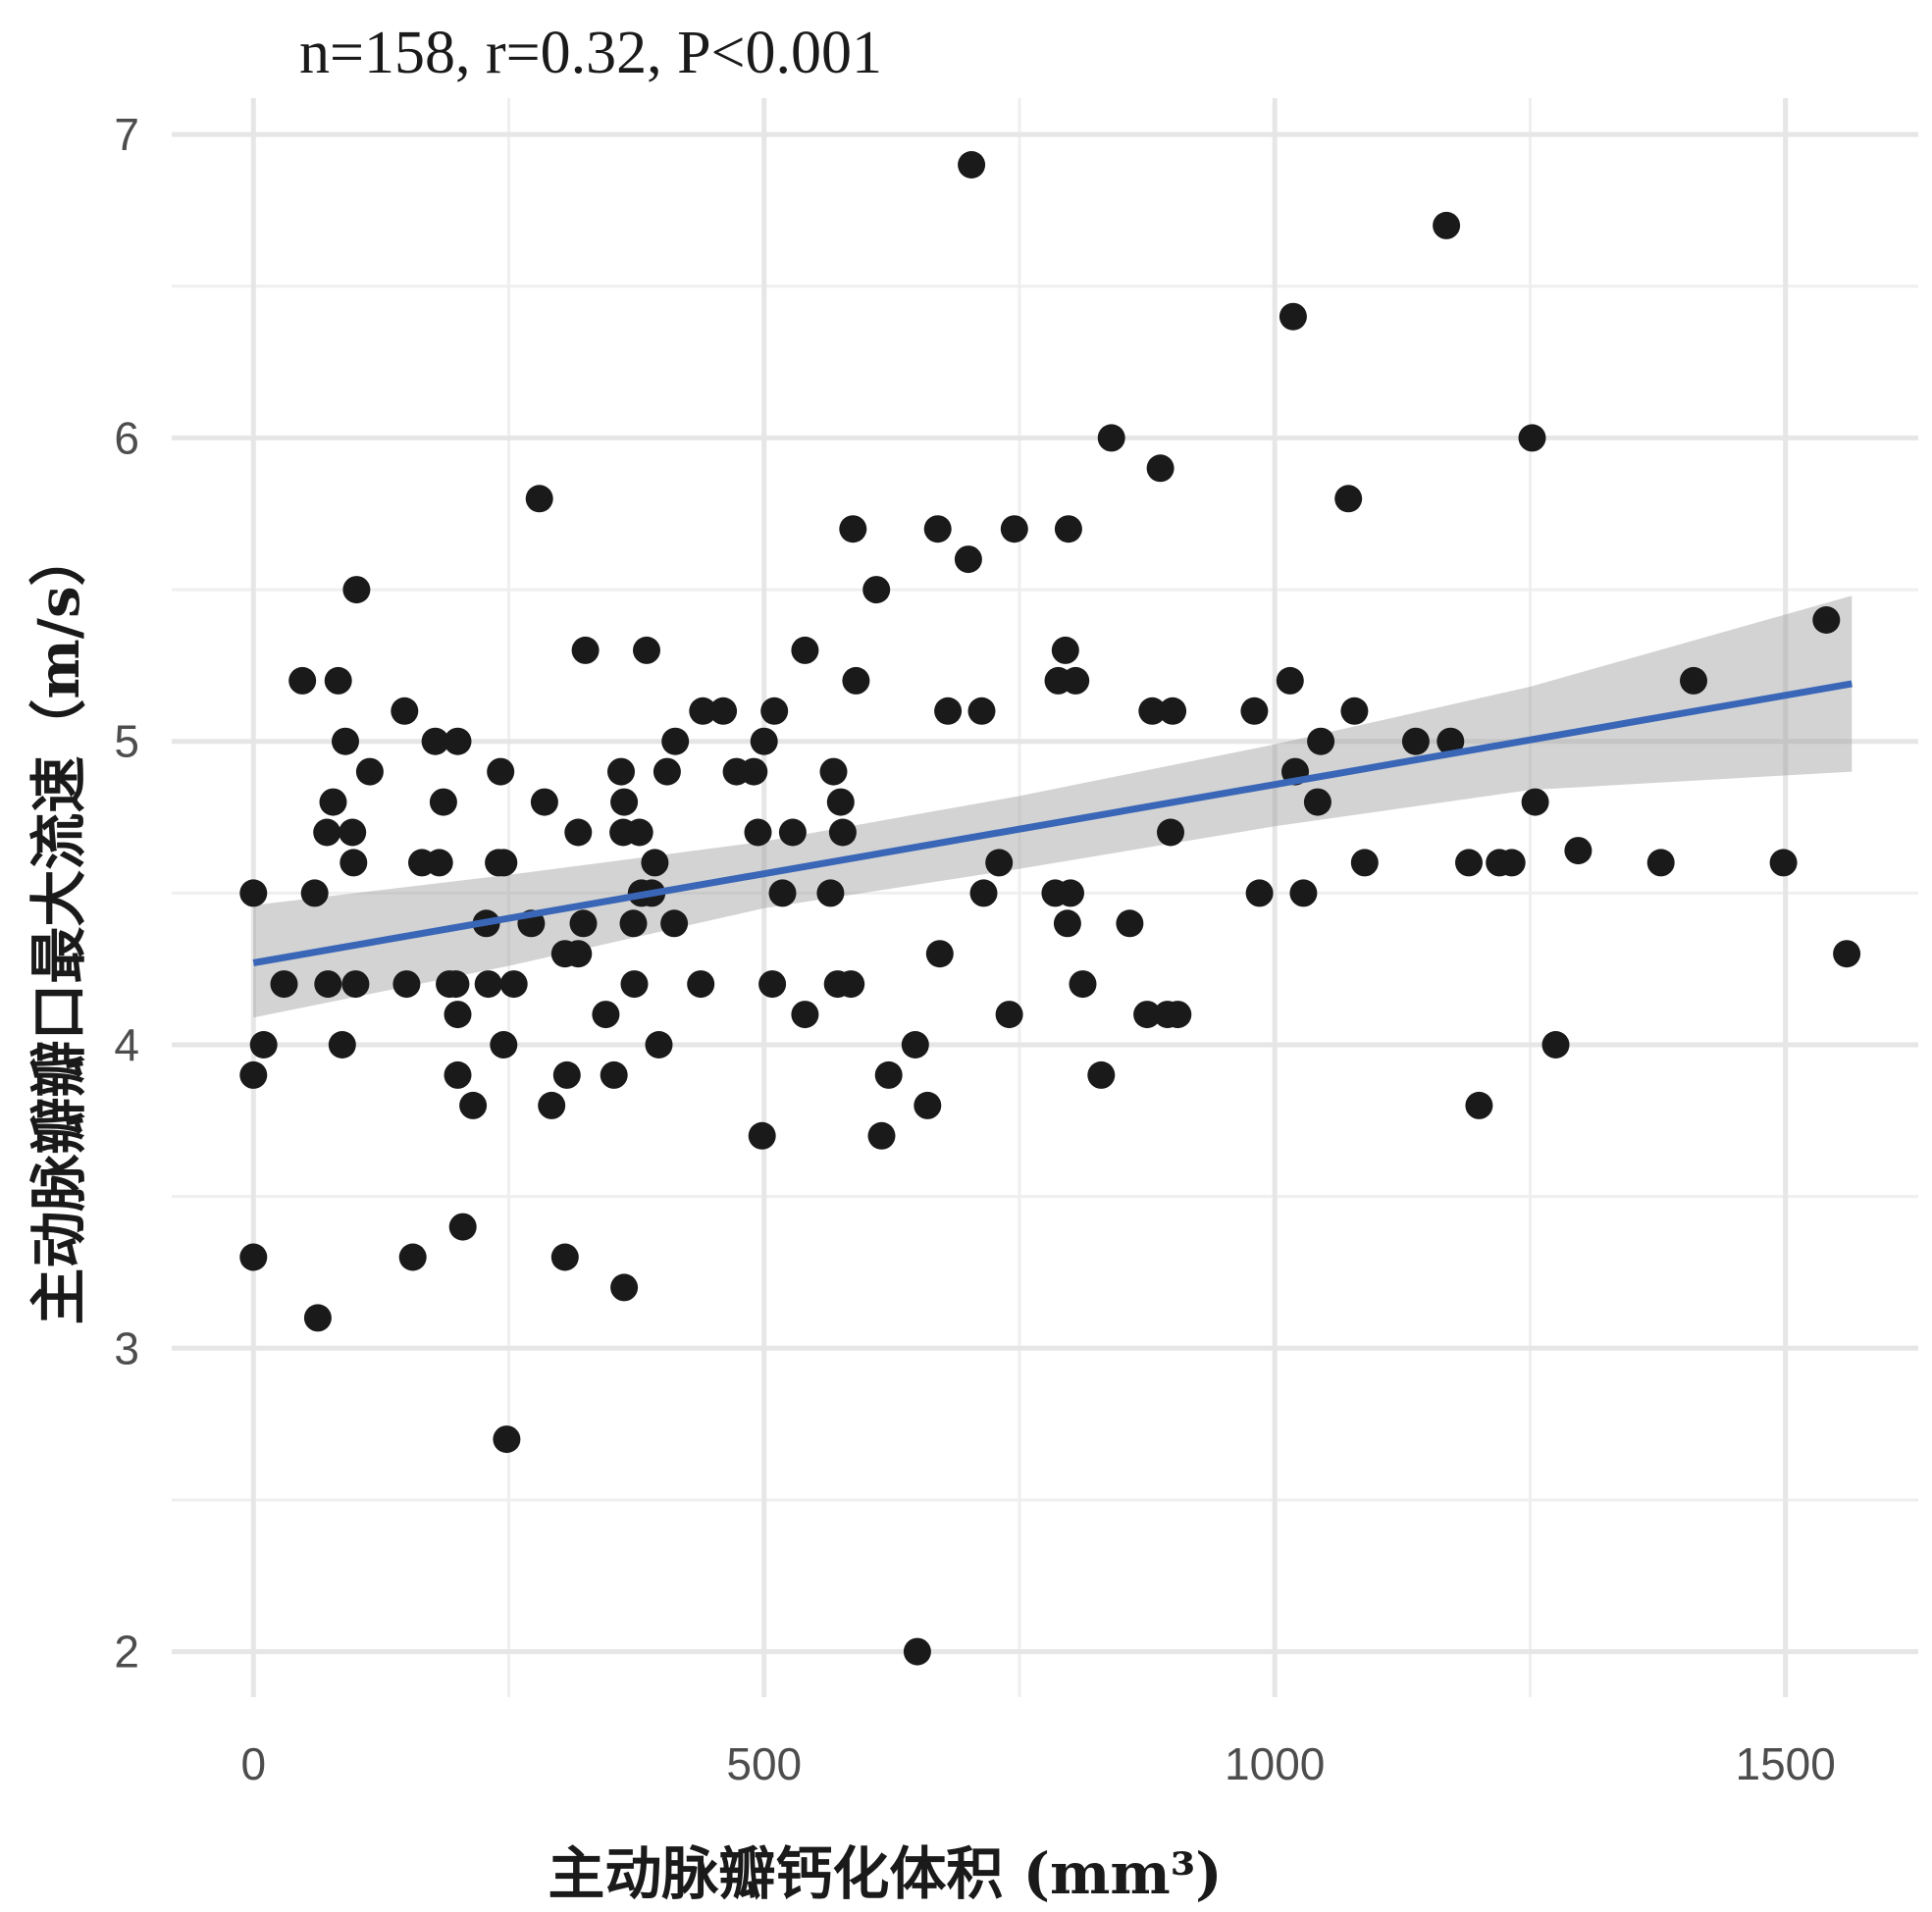 This screenshot has width=1932, height=1912. What do you see at coordinates (253, 1763) in the screenshot?
I see `x-tick-label-0: 0` at bounding box center [253, 1763].